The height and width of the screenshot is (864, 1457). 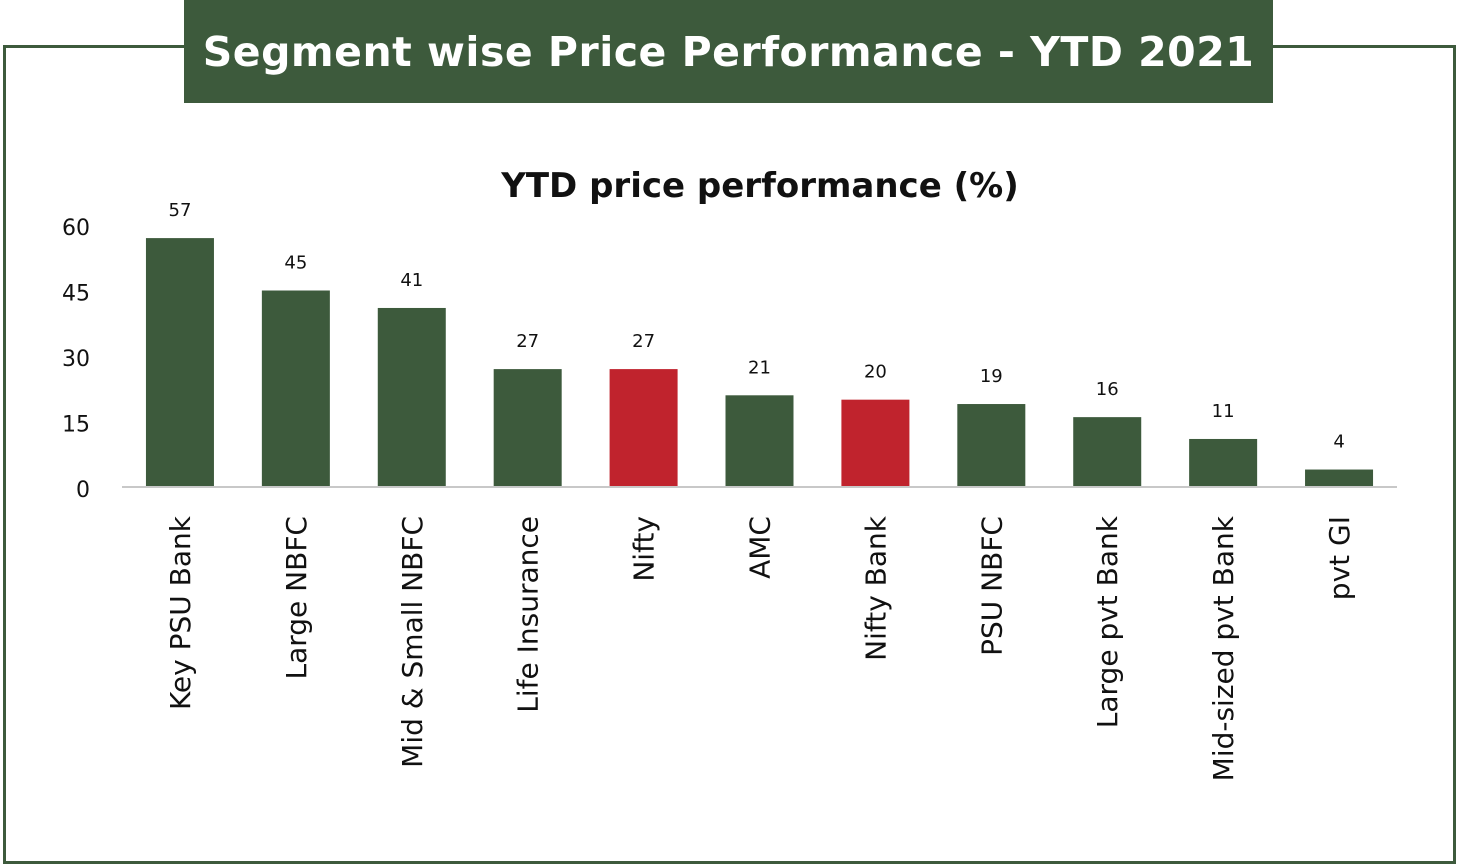 I want to click on data-label: 21, so click(x=759, y=367).